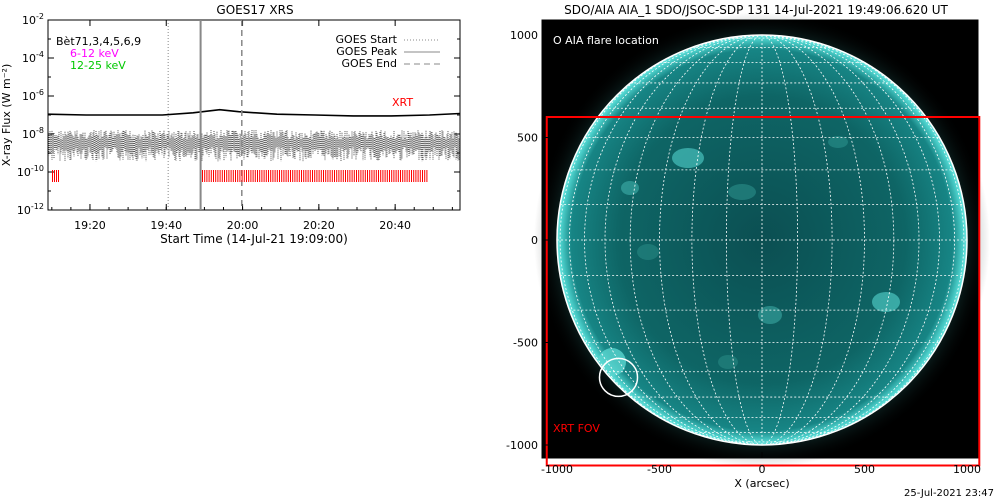 The width and height of the screenshot is (1000, 500). I want to click on aia-x-axis-label: X (arcsec), so click(761, 483).